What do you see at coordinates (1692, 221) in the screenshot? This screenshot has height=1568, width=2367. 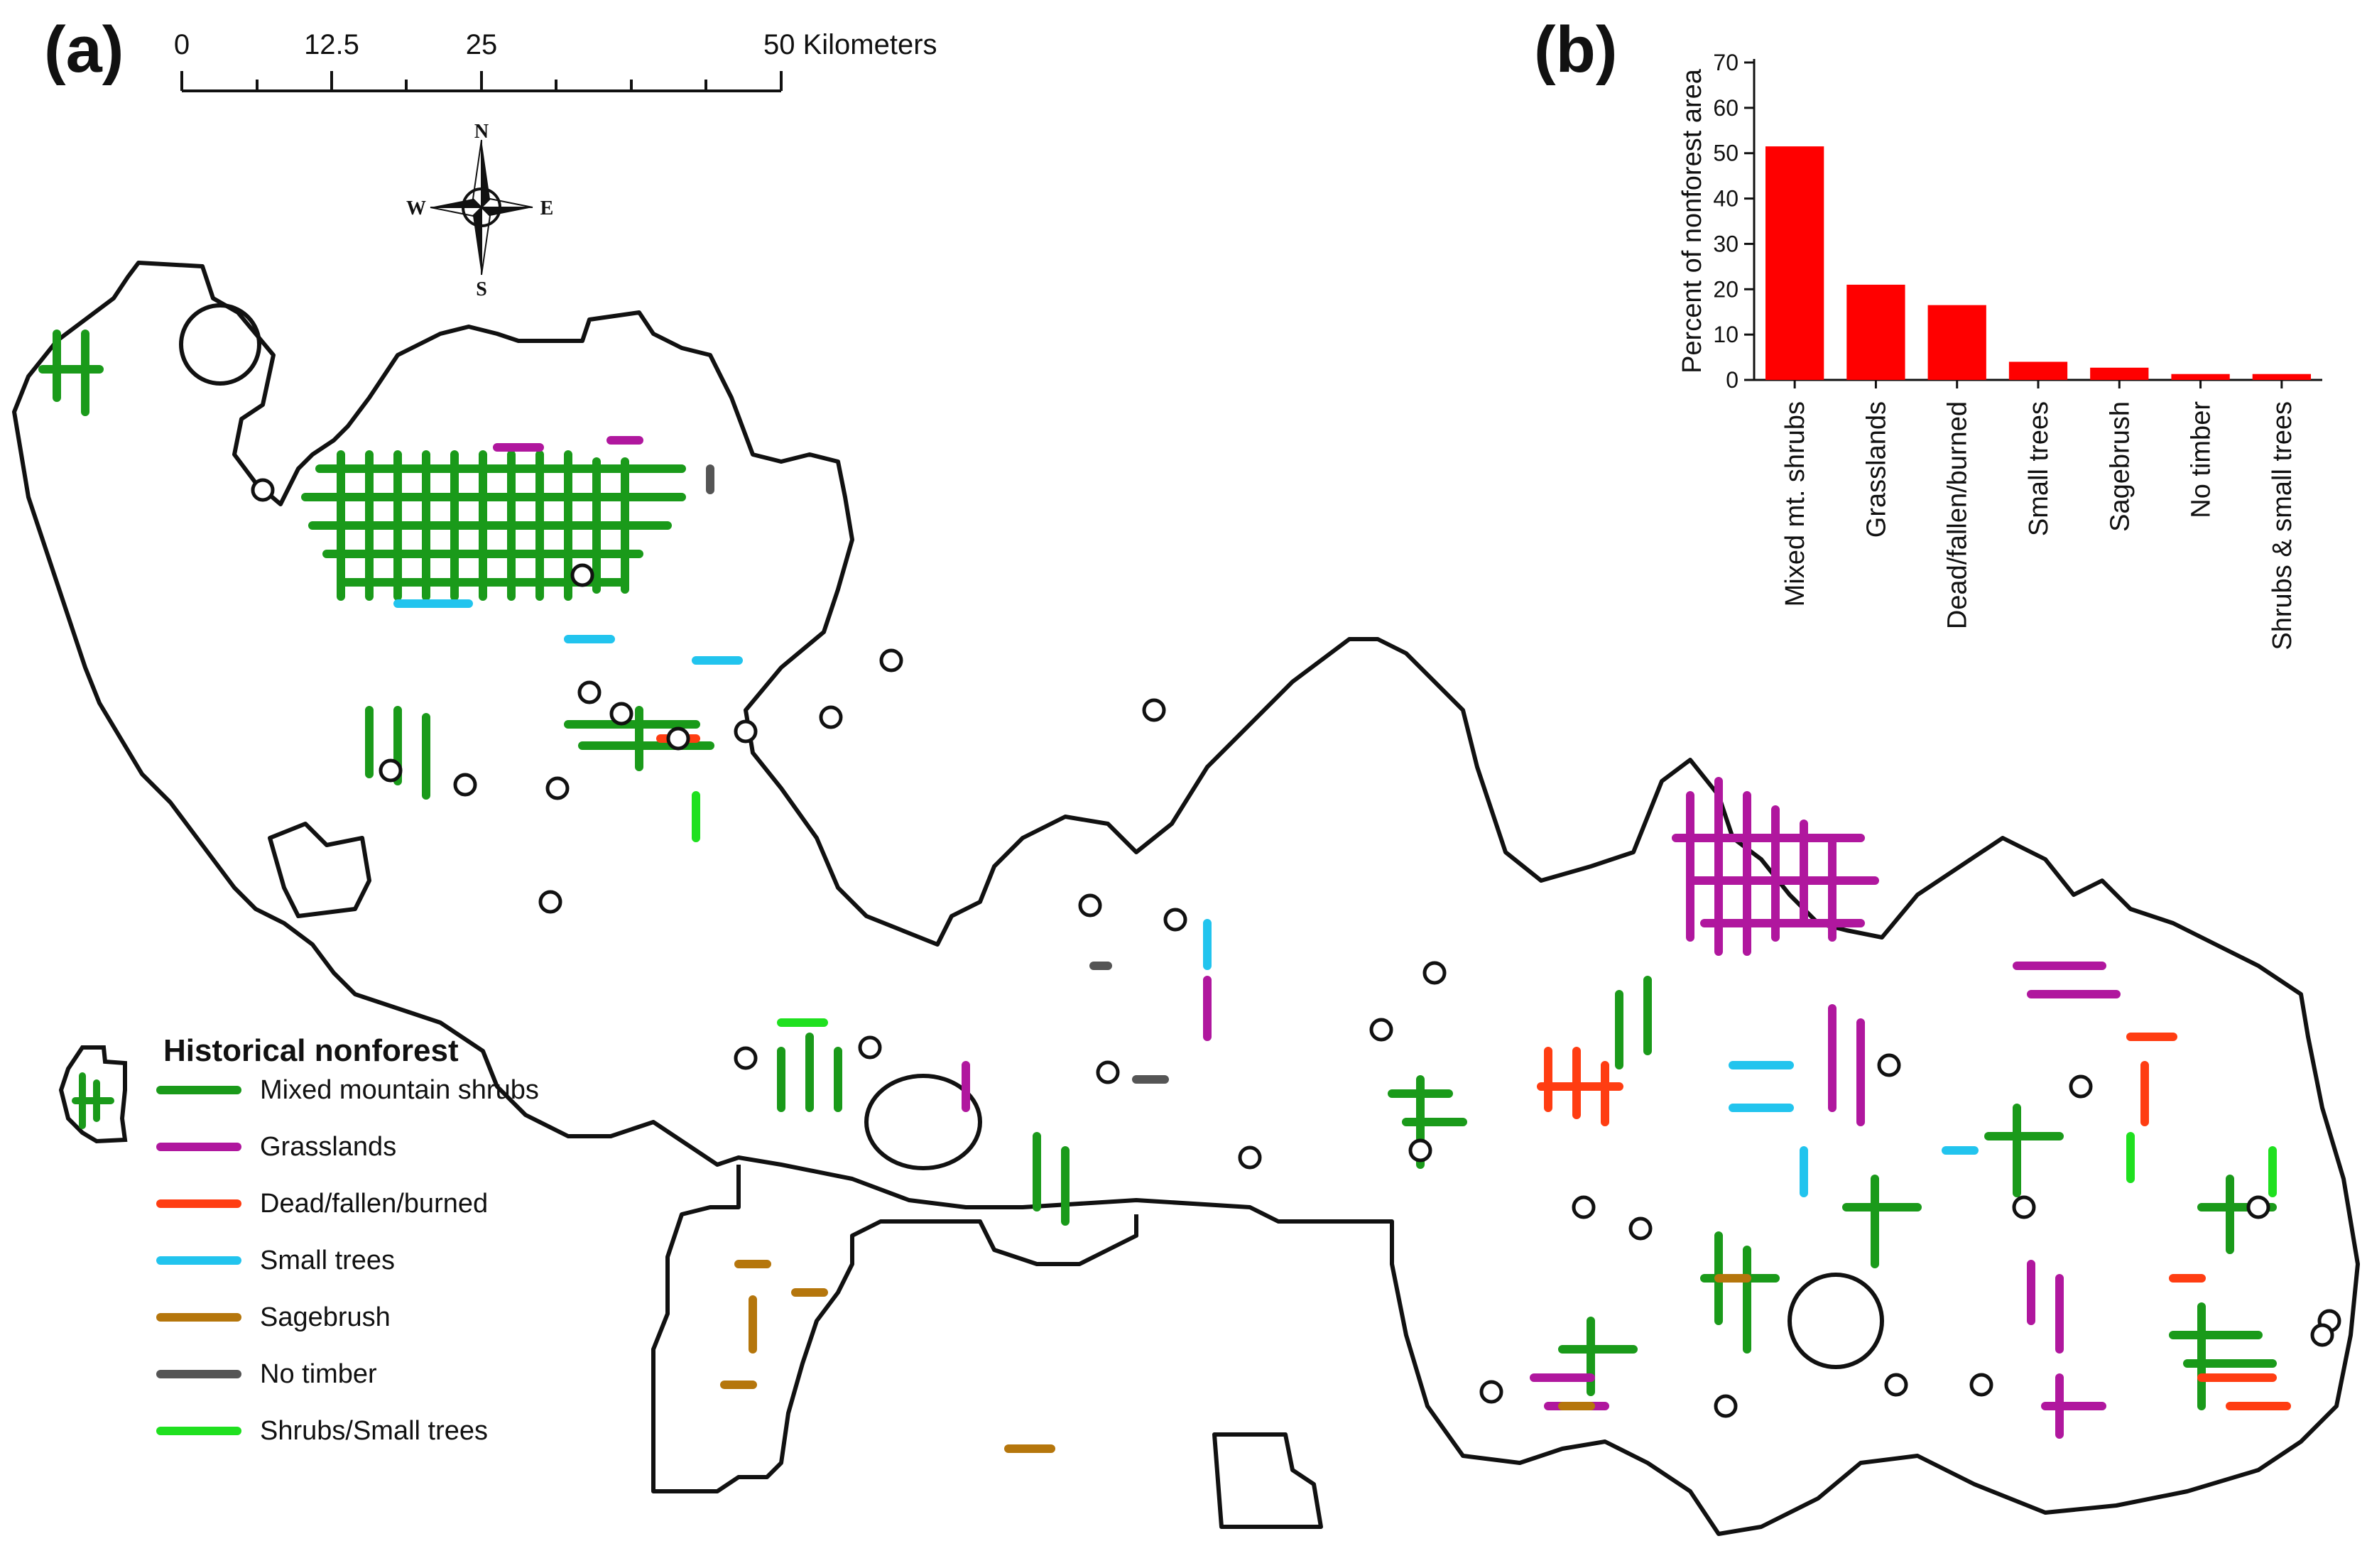 I see `y-axis-title: Percent of nonforest area` at bounding box center [1692, 221].